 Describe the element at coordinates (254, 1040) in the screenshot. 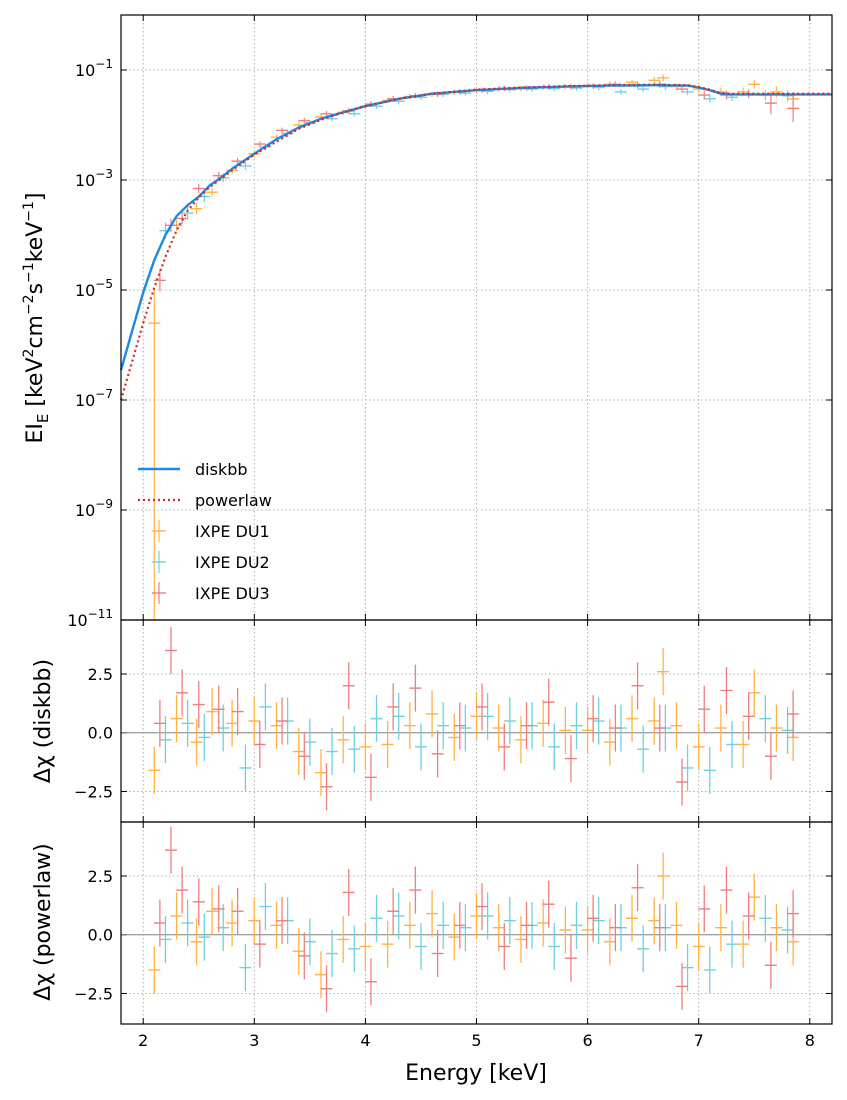

I see `x-tick-label: 3` at that location.